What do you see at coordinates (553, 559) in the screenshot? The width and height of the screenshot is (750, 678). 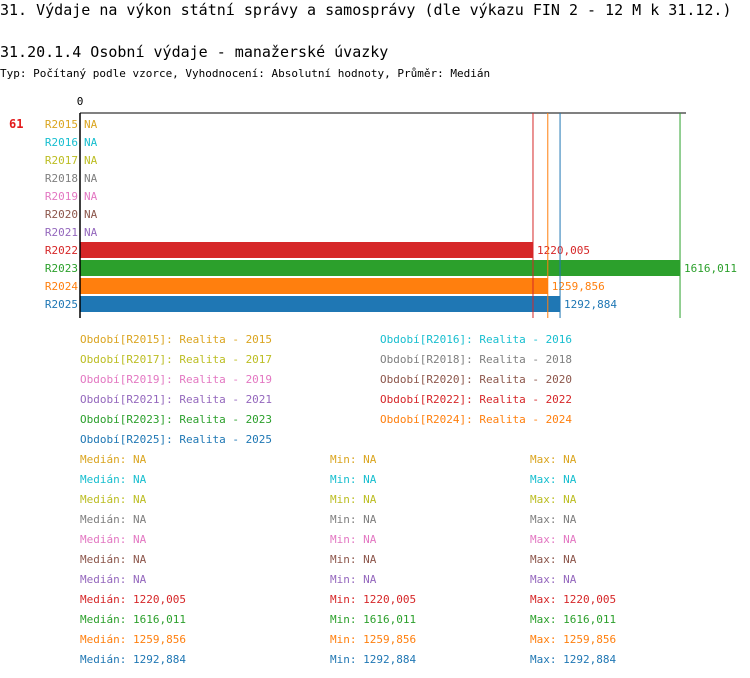 I see `stat-max-r2020: Max: NA` at bounding box center [553, 559].